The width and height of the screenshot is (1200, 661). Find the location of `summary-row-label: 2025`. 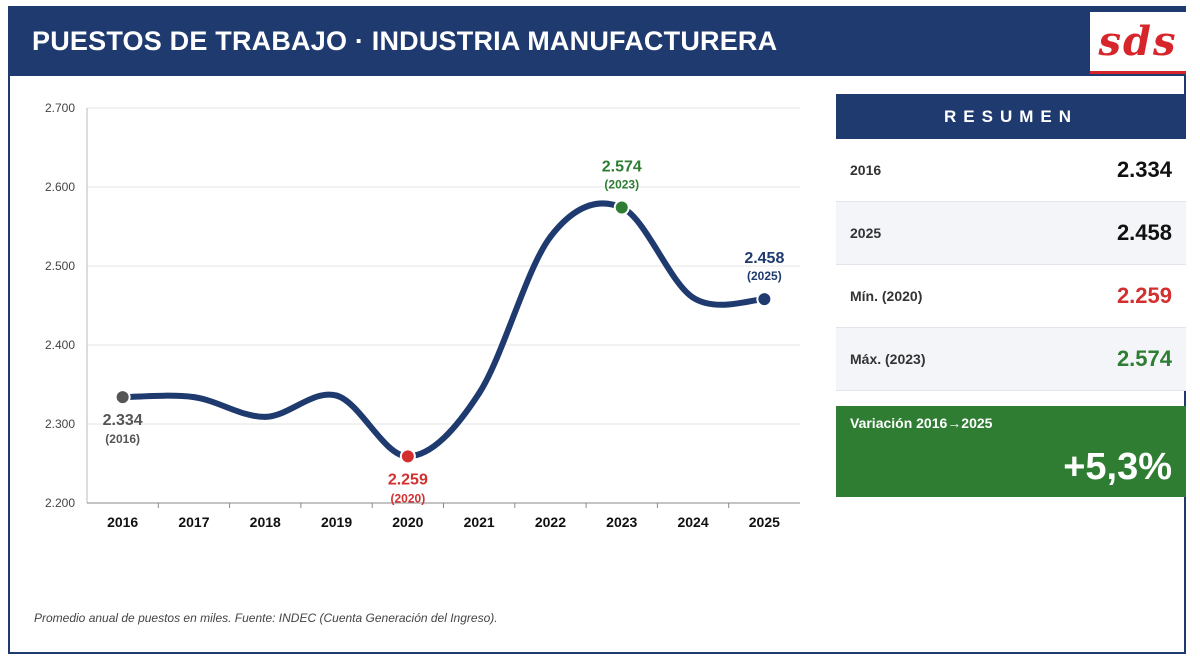

summary-row-label: 2025 is located at coordinates (866, 233).